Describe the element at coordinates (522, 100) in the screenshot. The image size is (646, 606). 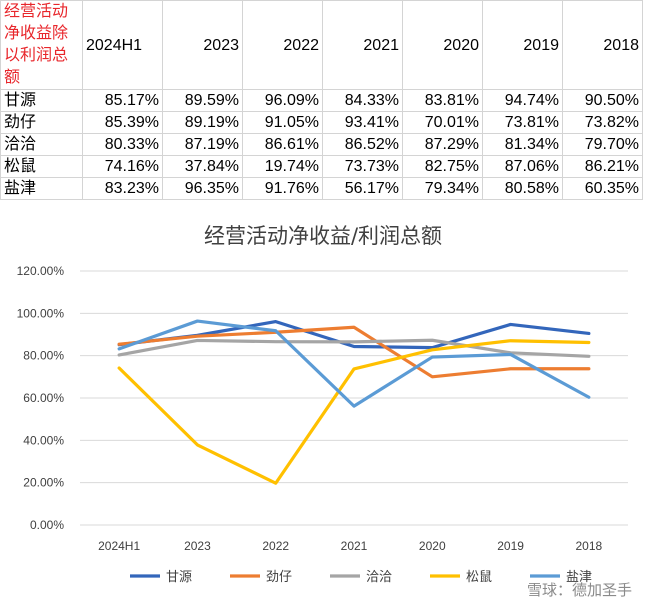
I see `table-cell: 94.74%` at that location.